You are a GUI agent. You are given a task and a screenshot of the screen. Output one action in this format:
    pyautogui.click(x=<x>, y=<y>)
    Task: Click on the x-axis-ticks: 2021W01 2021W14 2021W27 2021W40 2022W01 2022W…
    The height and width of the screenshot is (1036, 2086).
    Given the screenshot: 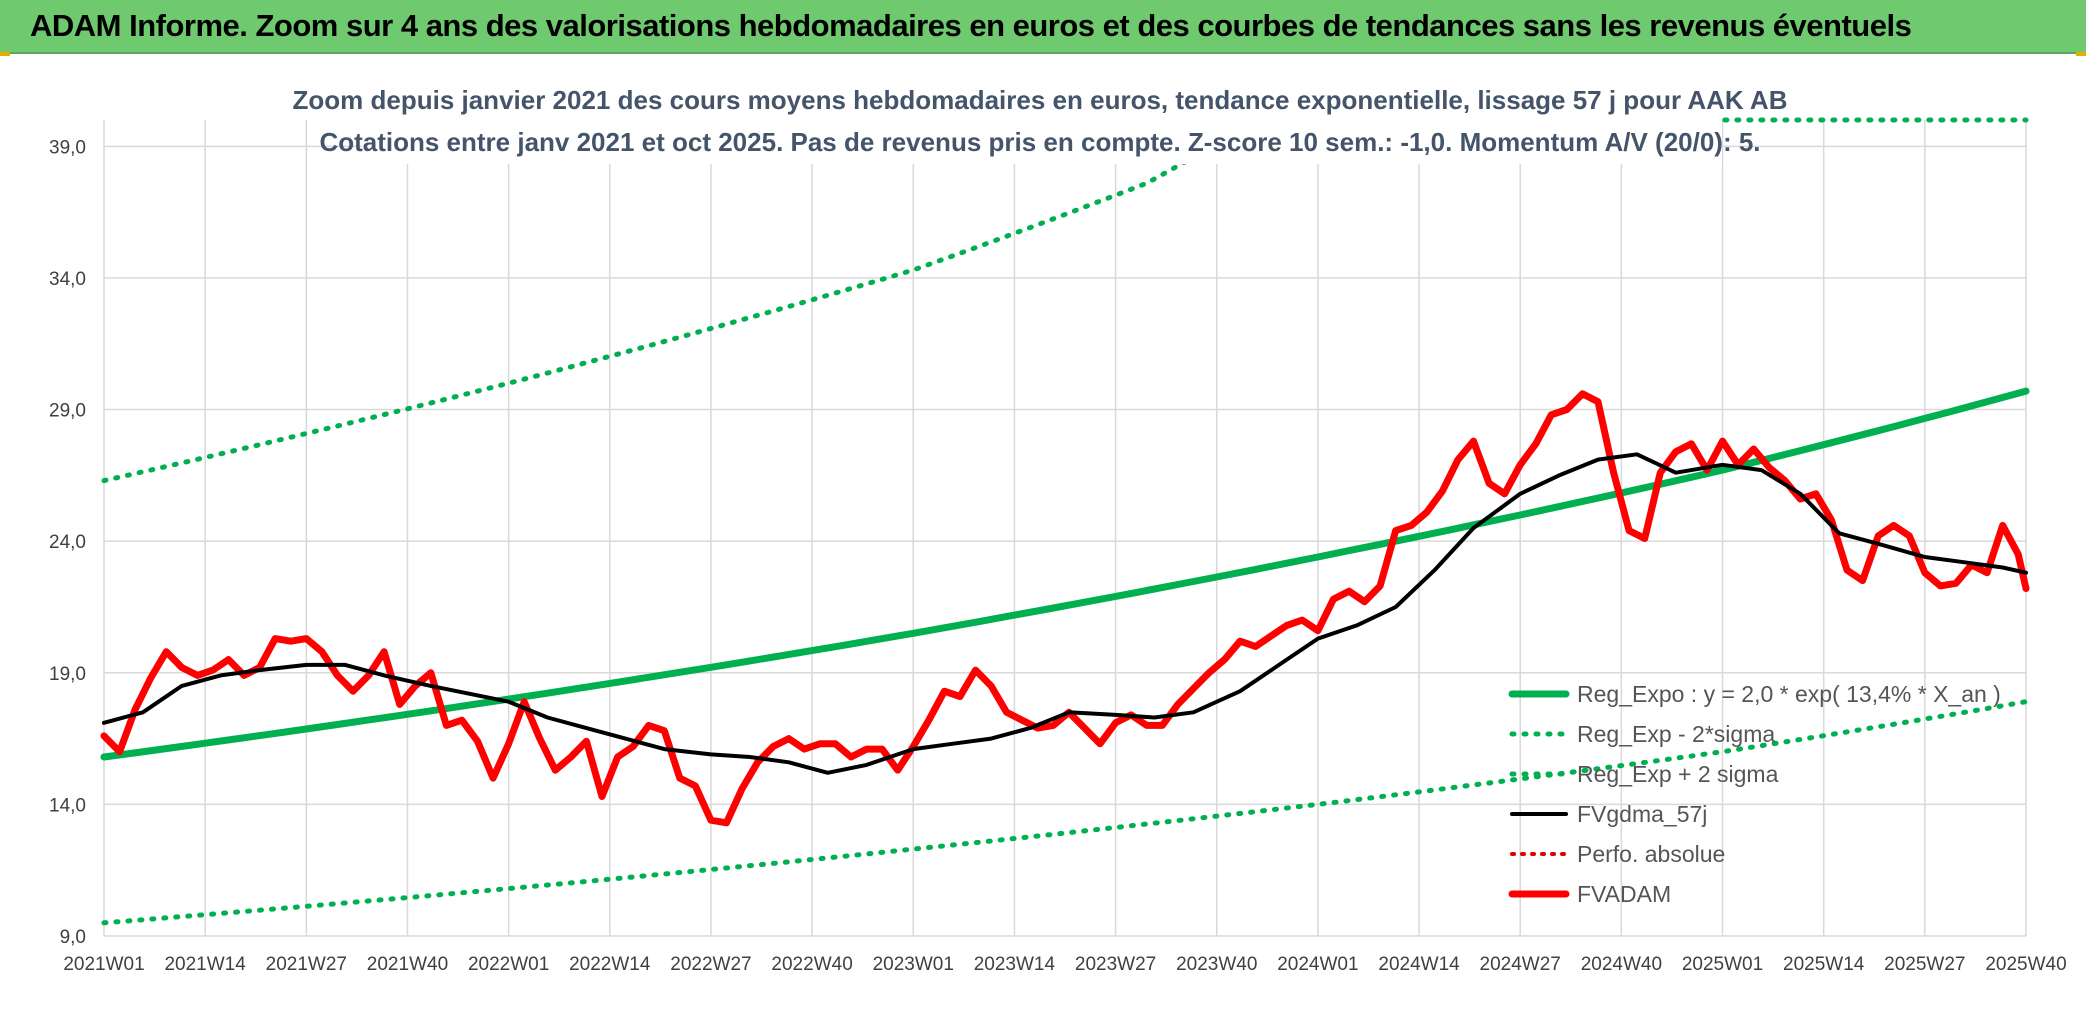 What is the action you would take?
    pyautogui.click(x=1064, y=964)
    